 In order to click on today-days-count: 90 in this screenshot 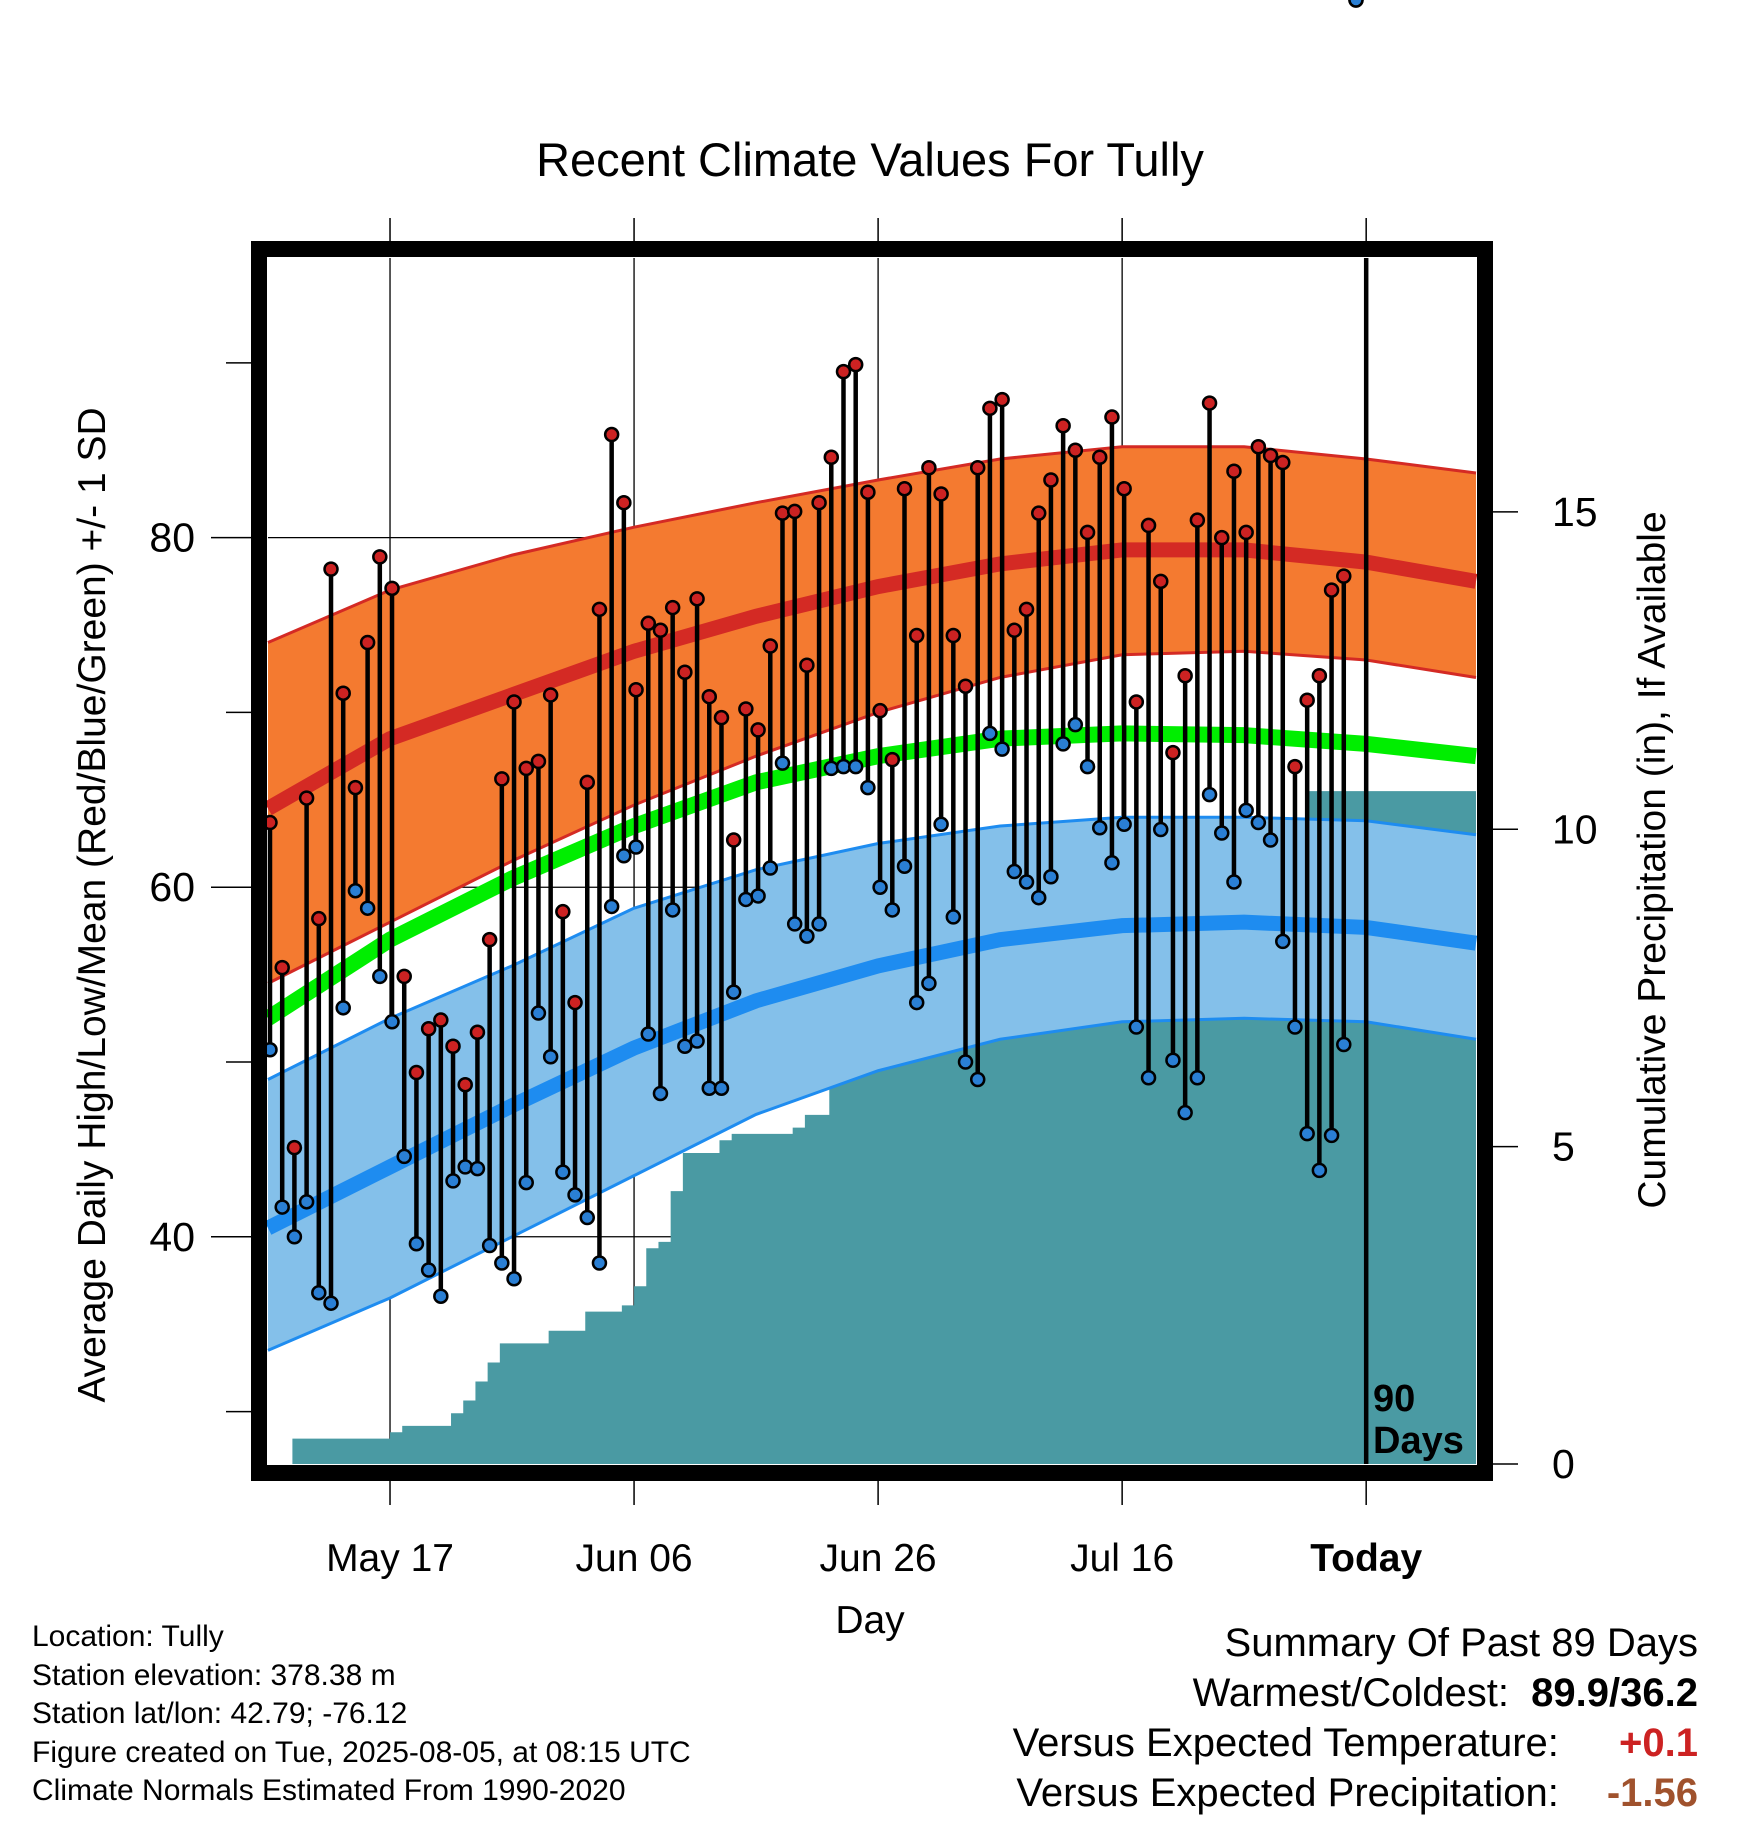, I will do `click(1394, 1399)`.